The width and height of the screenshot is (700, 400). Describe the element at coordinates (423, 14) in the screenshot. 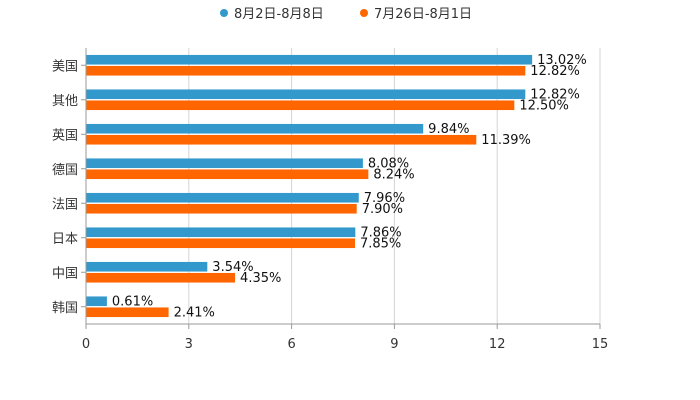

I see `legend-label-1: 7月26日-8月1日` at that location.